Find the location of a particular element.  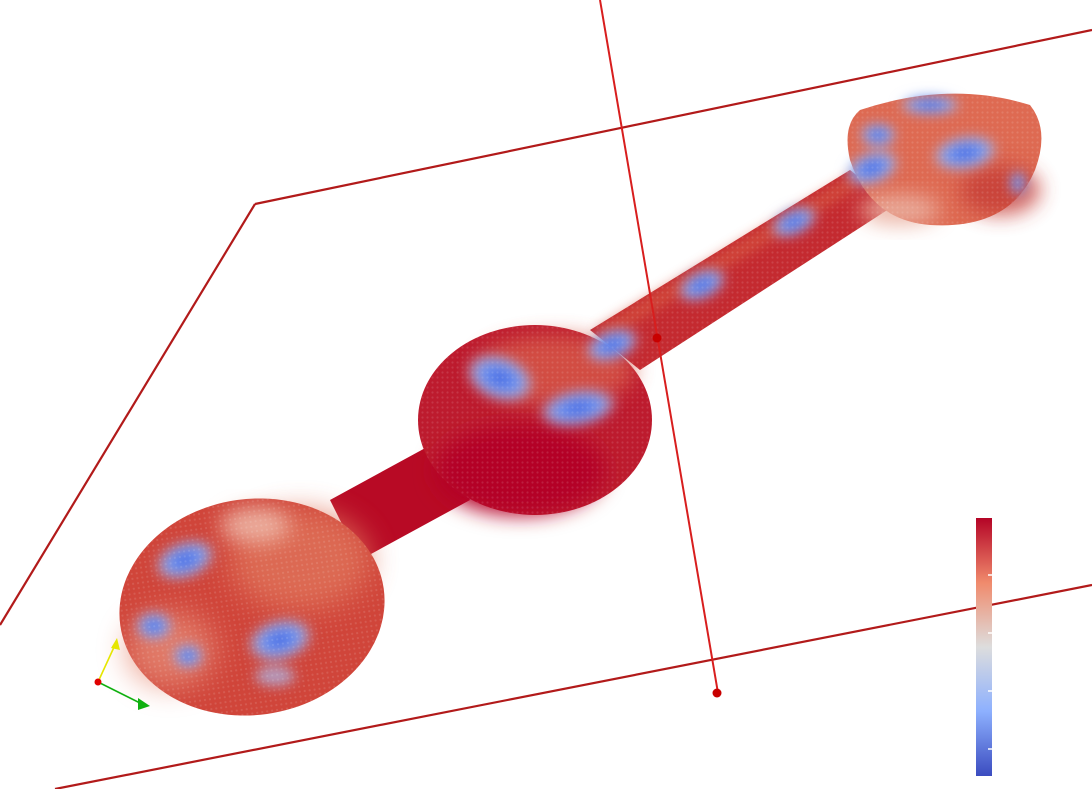

orientation-axes-icon is located at coordinates (122, 674).